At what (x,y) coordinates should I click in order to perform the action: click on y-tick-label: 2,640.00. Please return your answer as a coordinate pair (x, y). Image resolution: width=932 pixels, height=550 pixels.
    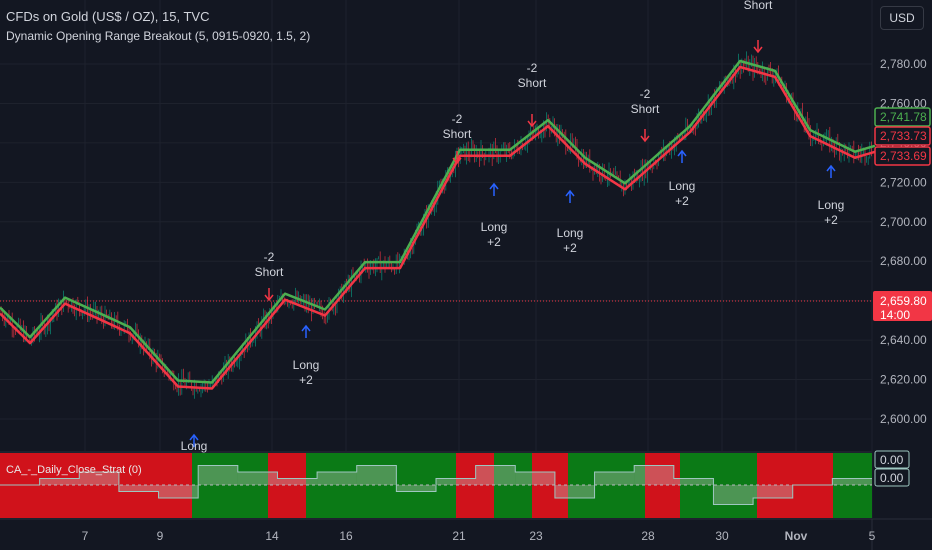
    Looking at the image, I should click on (903, 340).